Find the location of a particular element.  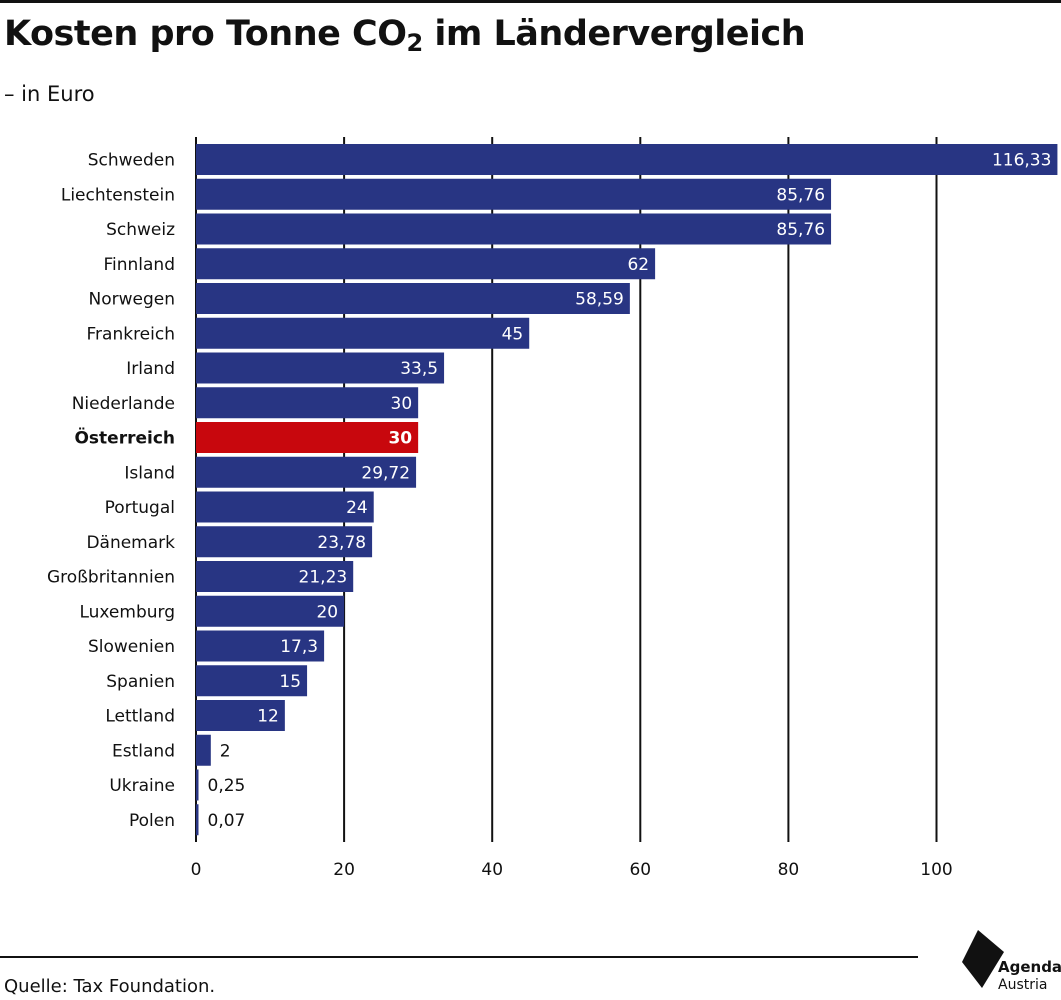

category-label: Großbritannien is located at coordinates (111, 578).